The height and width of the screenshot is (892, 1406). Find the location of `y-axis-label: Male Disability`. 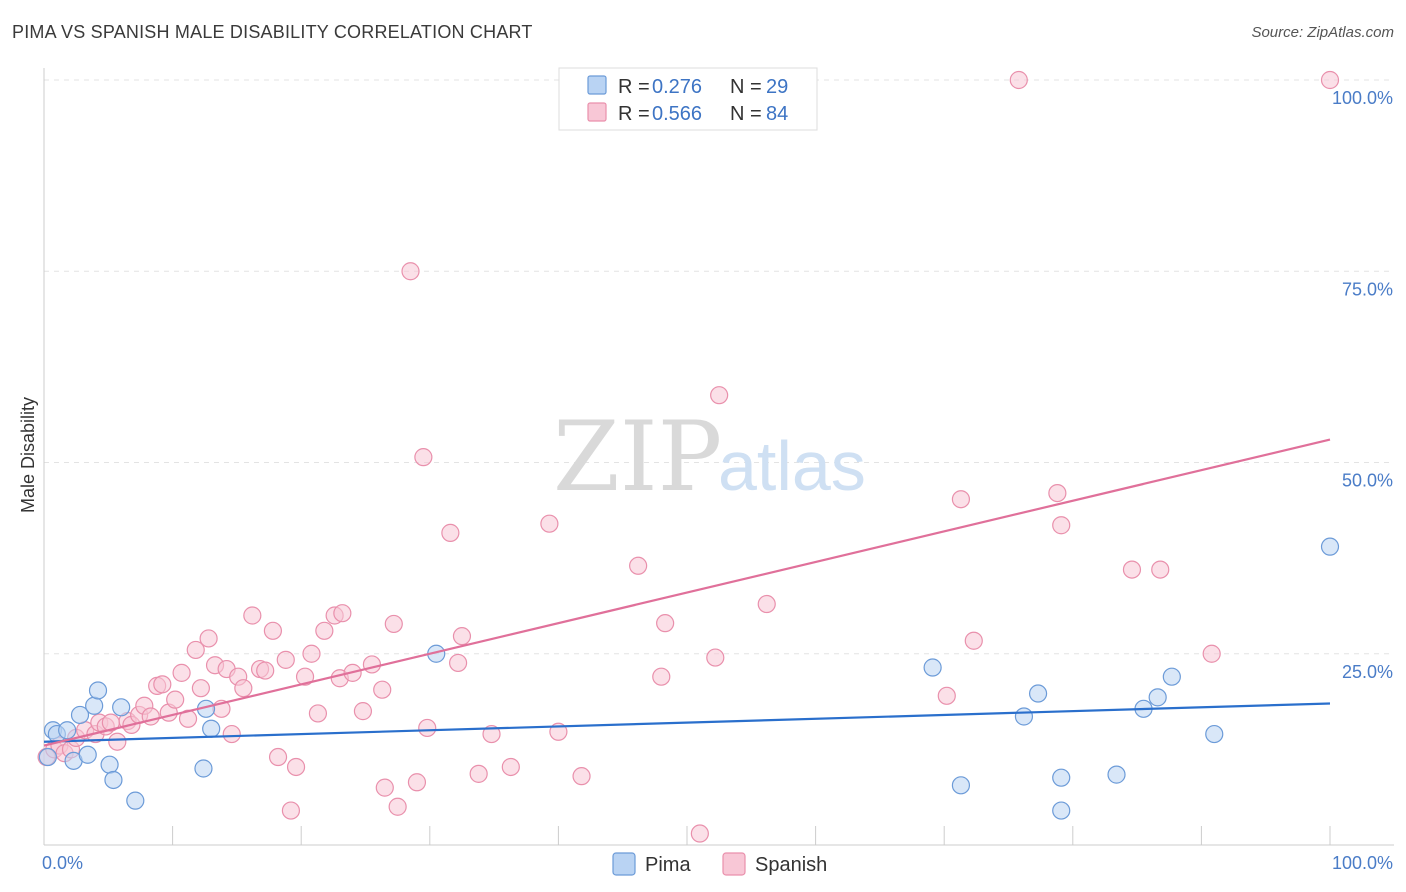

y-axis-label: Male Disability is located at coordinates (28, 455).